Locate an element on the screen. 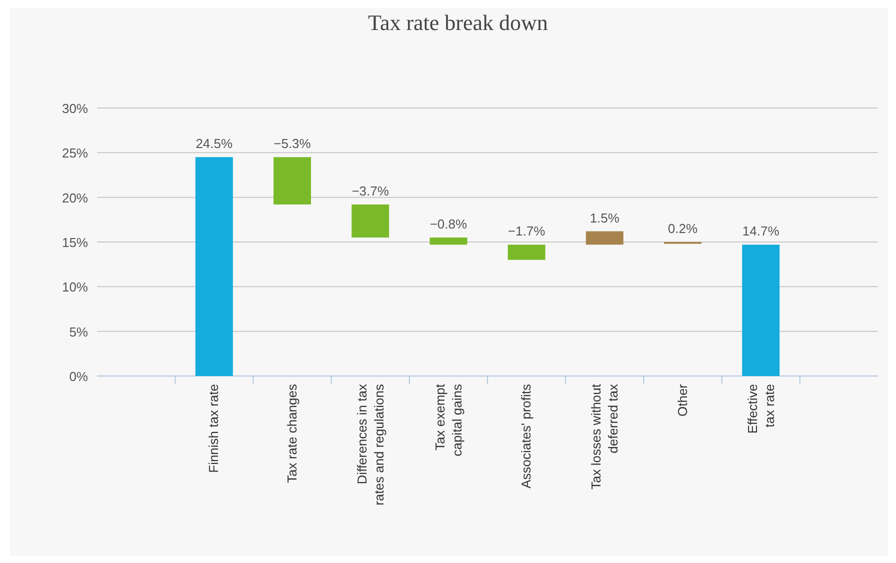 This screenshot has width=896, height=563. y-tick-label: 25% is located at coordinates (75, 153).